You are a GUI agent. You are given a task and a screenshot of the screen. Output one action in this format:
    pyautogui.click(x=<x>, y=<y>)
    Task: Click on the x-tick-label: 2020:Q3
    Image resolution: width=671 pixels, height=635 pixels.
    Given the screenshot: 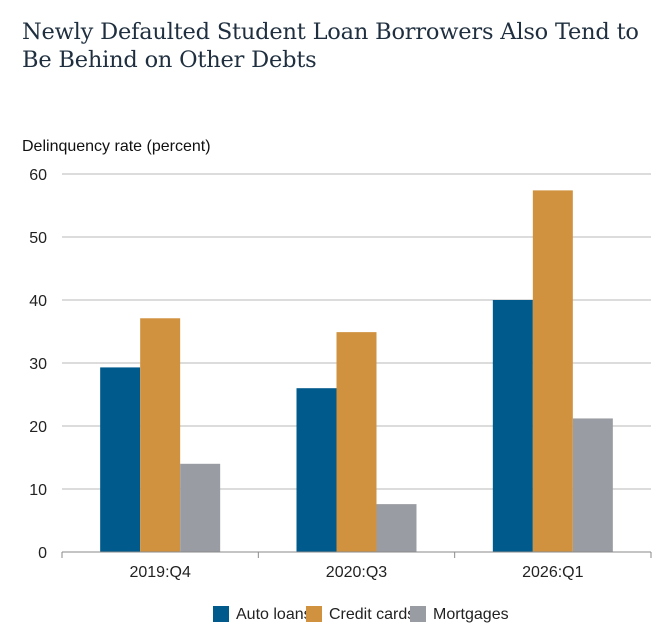 What is the action you would take?
    pyautogui.click(x=356, y=572)
    